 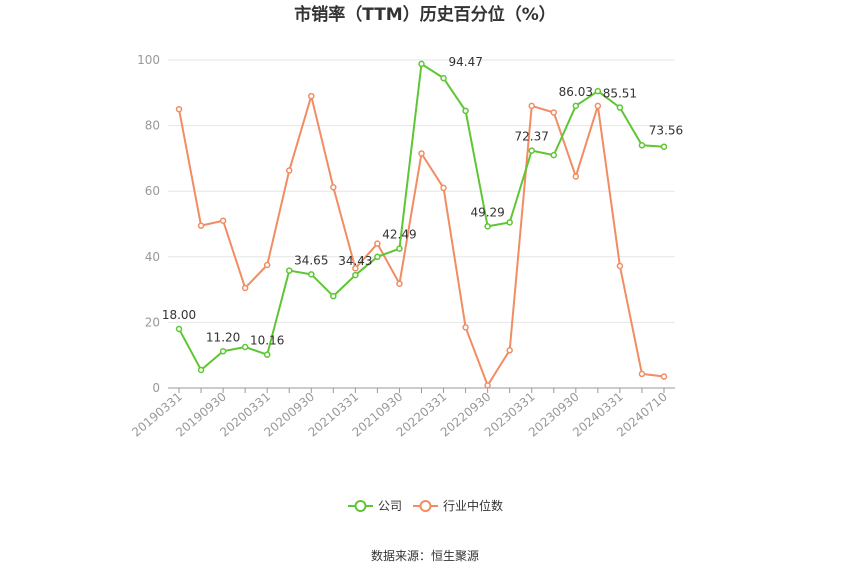 I want to click on data-label: 94.47, so click(x=466, y=62).